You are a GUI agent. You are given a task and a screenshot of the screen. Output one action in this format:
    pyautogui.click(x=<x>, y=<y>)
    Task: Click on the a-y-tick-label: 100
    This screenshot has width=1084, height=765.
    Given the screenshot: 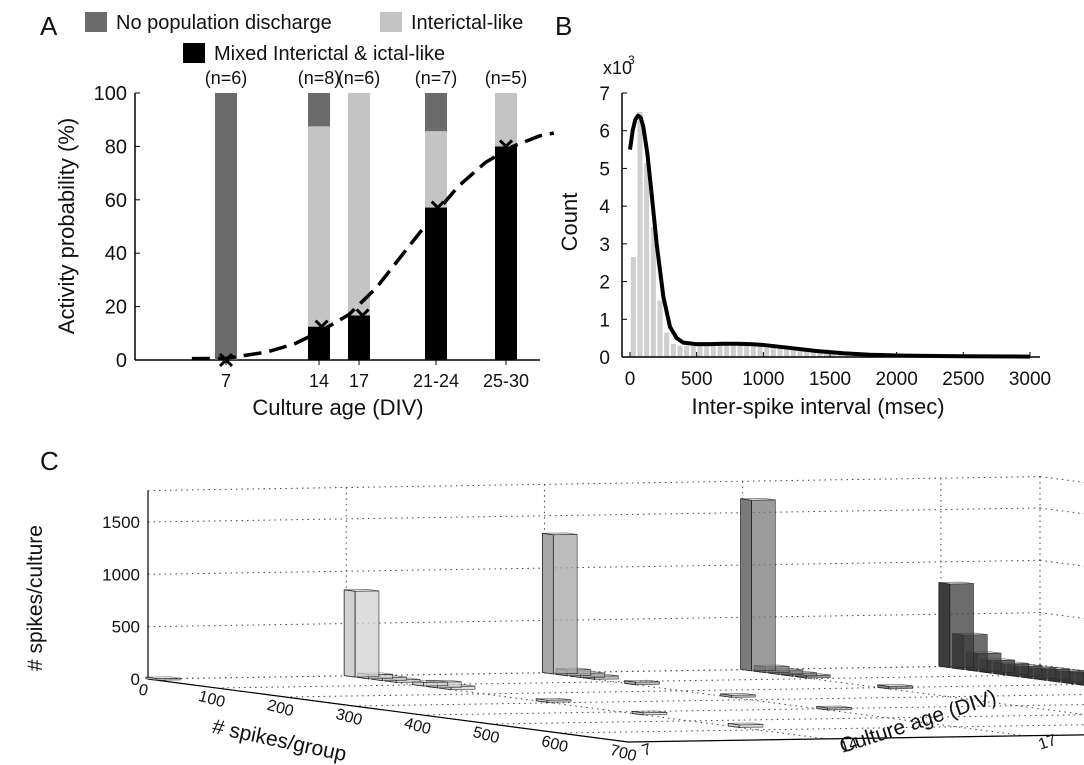 What is the action you would take?
    pyautogui.click(x=110, y=94)
    